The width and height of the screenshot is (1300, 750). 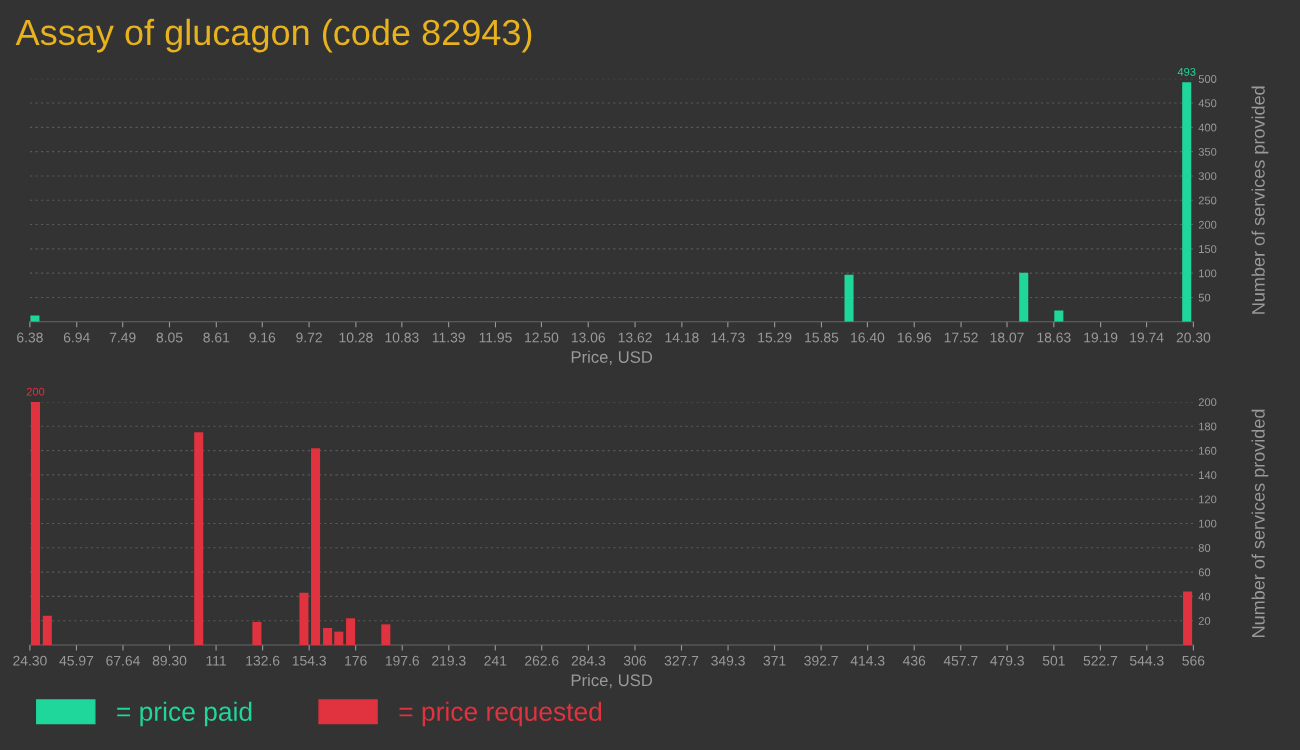 I want to click on x-tick-label: 544.3, so click(x=1146, y=660).